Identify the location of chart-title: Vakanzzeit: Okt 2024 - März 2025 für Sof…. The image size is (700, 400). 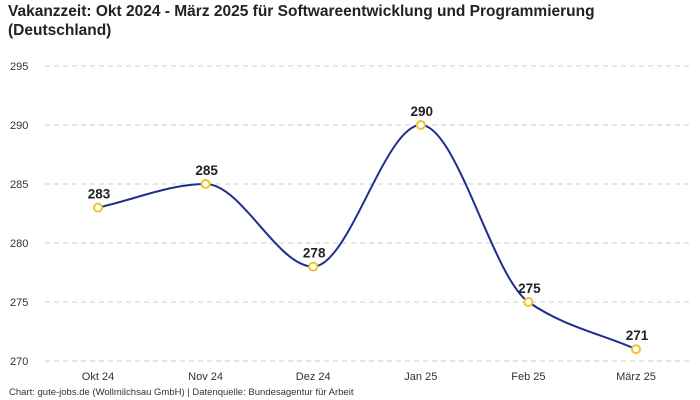
(301, 21).